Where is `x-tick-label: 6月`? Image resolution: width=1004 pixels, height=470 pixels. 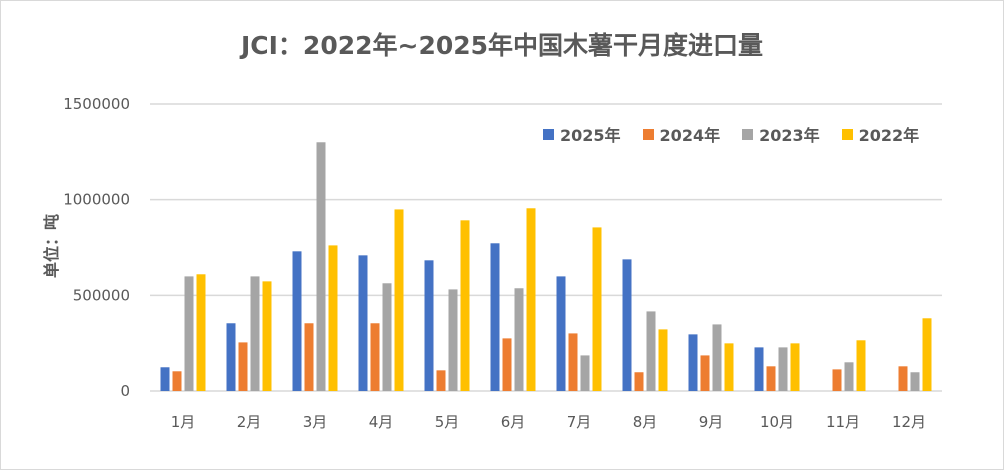 x-tick-label: 6月 is located at coordinates (513, 422).